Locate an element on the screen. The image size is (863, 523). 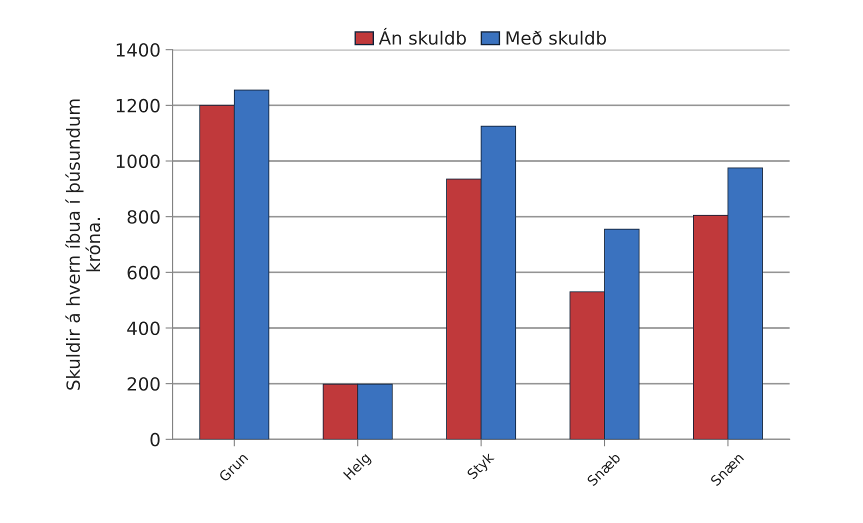
y-tick-label: 1000 is located at coordinates (138, 161).